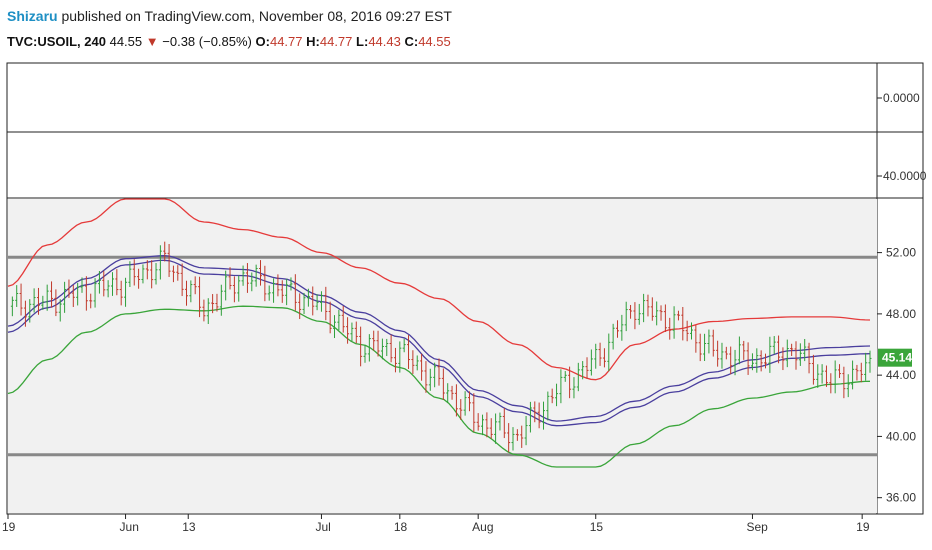 Image resolution: width=932 pixels, height=550 pixels. Describe the element at coordinates (336, 41) in the screenshot. I see `high-value: 44.77` at that location.